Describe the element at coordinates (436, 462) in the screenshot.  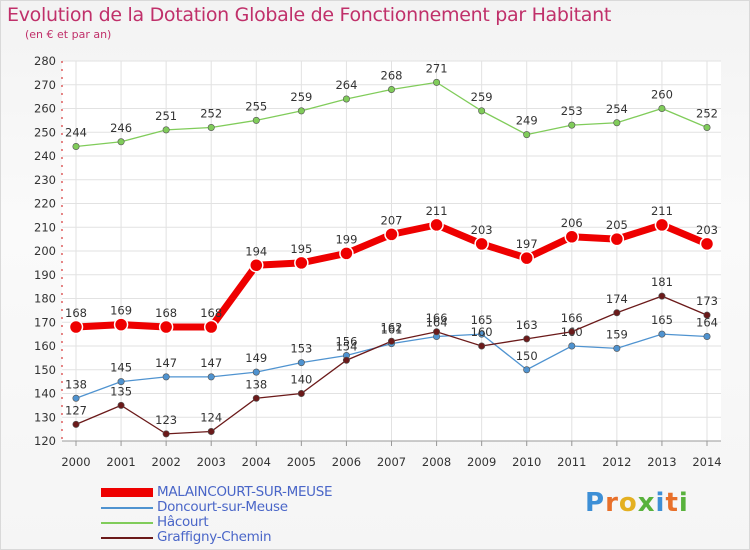
I see `x-tick-label: 2008` at that location.